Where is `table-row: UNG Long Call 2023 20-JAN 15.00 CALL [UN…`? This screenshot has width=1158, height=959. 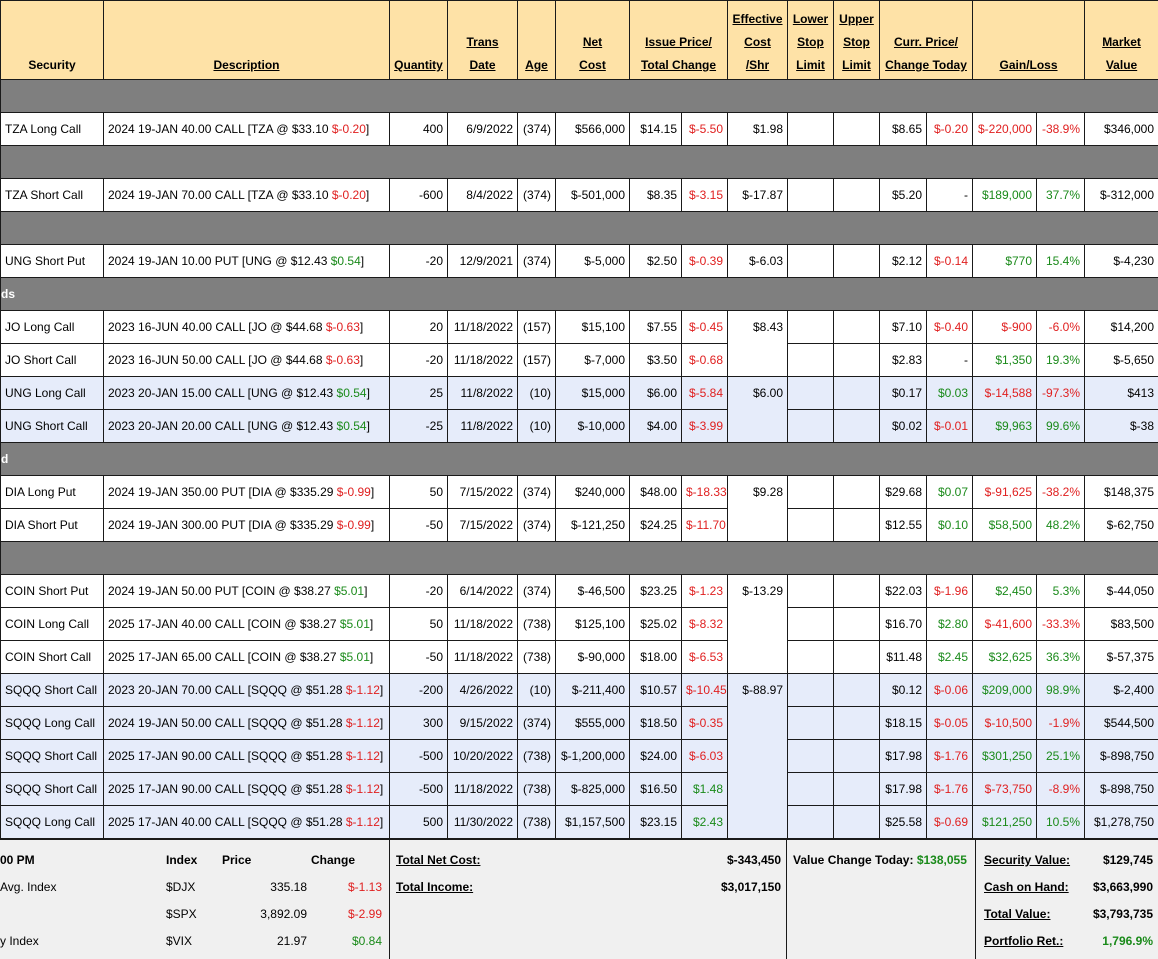
table-row: UNG Long Call 2023 20-JAN 15.00 CALL [UN… is located at coordinates (579, 393).